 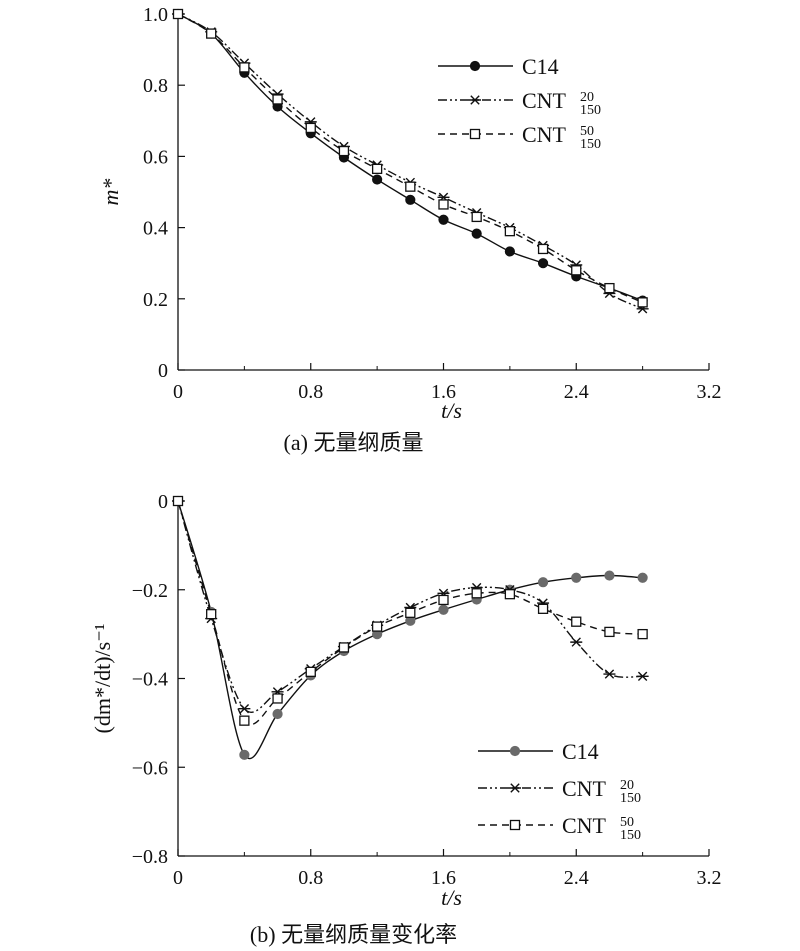 I want to click on panel-1-caption: (b) 无量纲质量变化率, so click(x=353, y=934).